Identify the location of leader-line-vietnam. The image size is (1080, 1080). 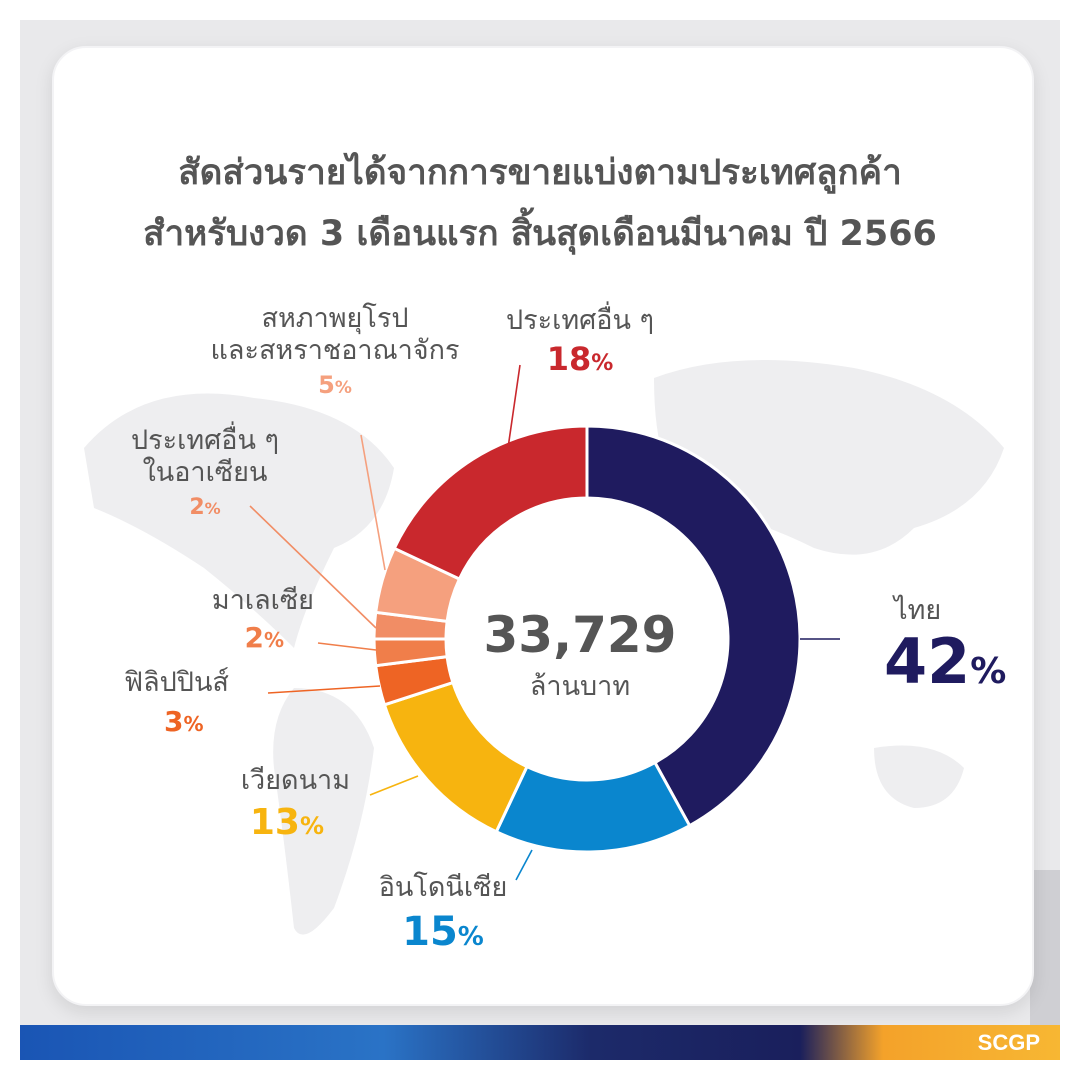
(394, 785).